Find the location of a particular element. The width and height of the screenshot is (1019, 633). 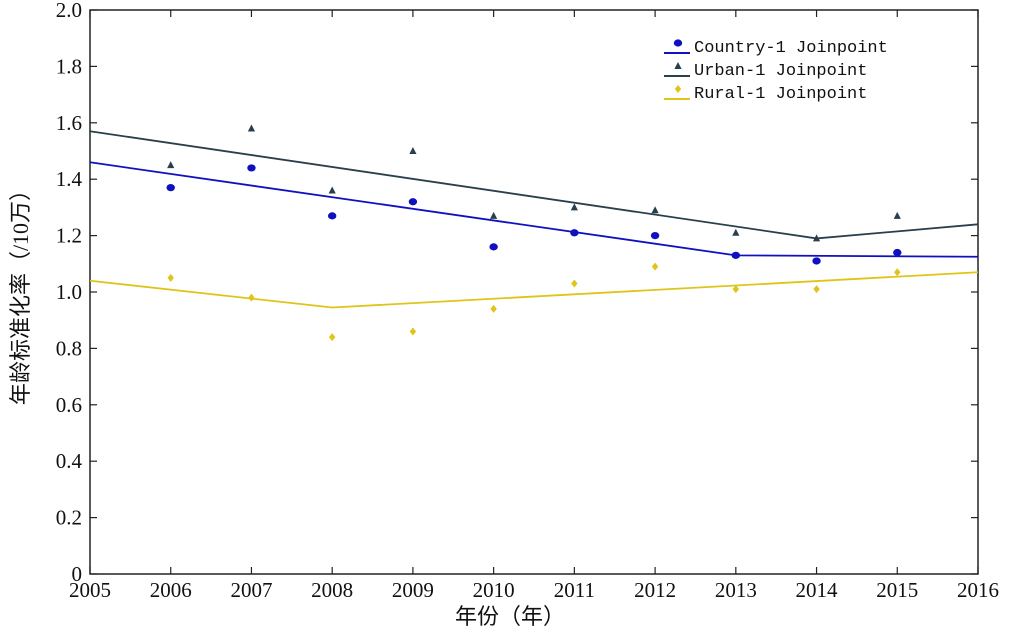

y-tick-label: 0.4 is located at coordinates (69, 461).